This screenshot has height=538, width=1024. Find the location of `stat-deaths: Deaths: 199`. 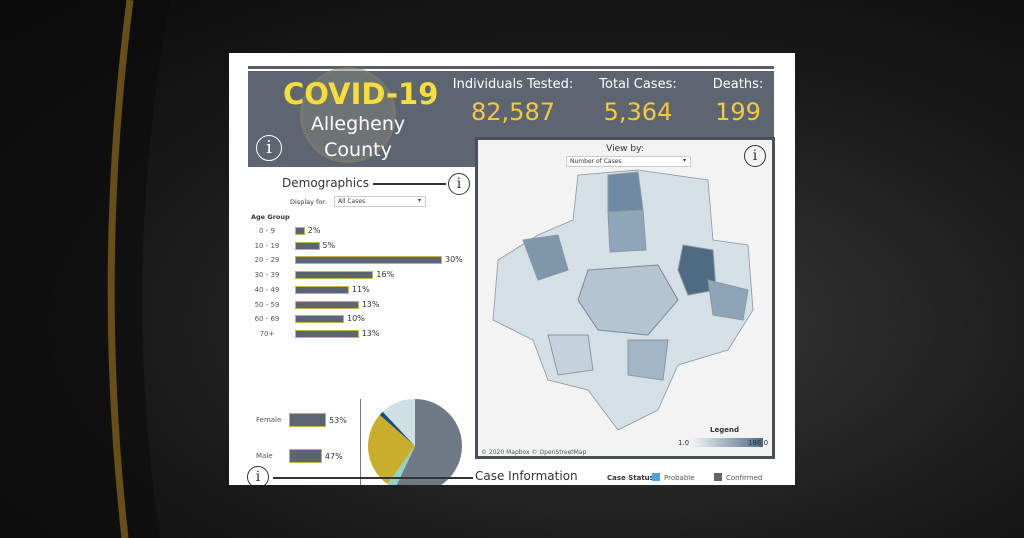

stat-deaths: Deaths: 199 is located at coordinates (738, 101).